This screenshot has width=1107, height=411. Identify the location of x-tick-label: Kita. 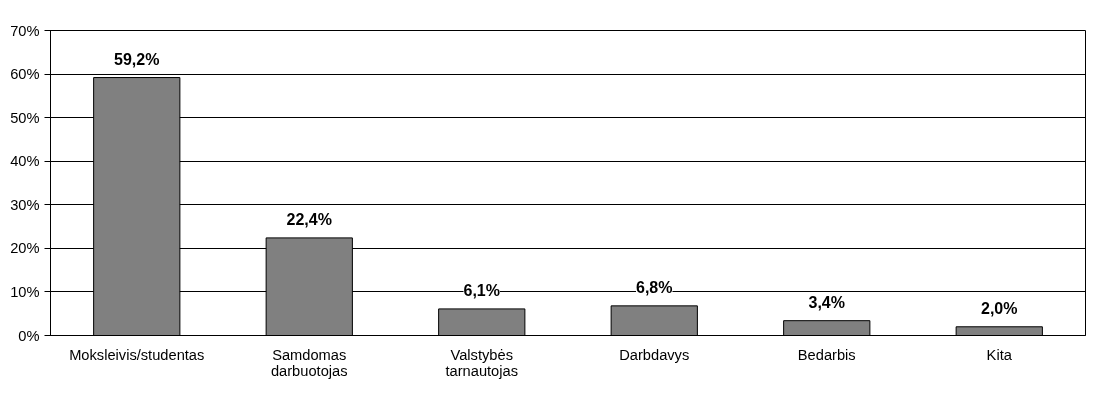
(999, 354).